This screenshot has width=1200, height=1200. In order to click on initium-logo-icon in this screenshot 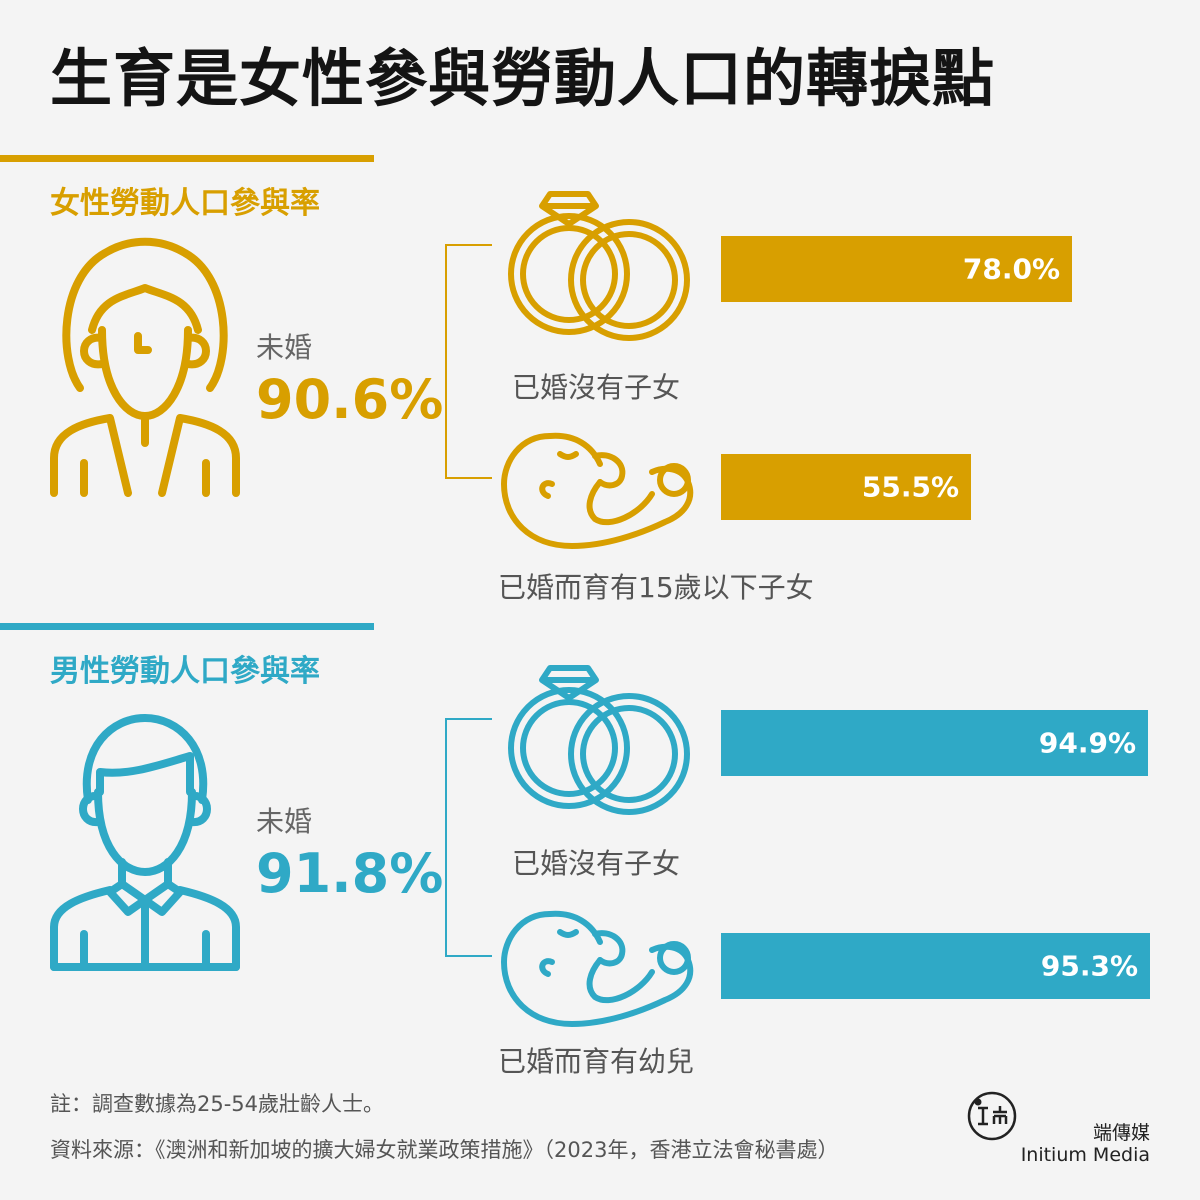, I will do `click(992, 1116)`.